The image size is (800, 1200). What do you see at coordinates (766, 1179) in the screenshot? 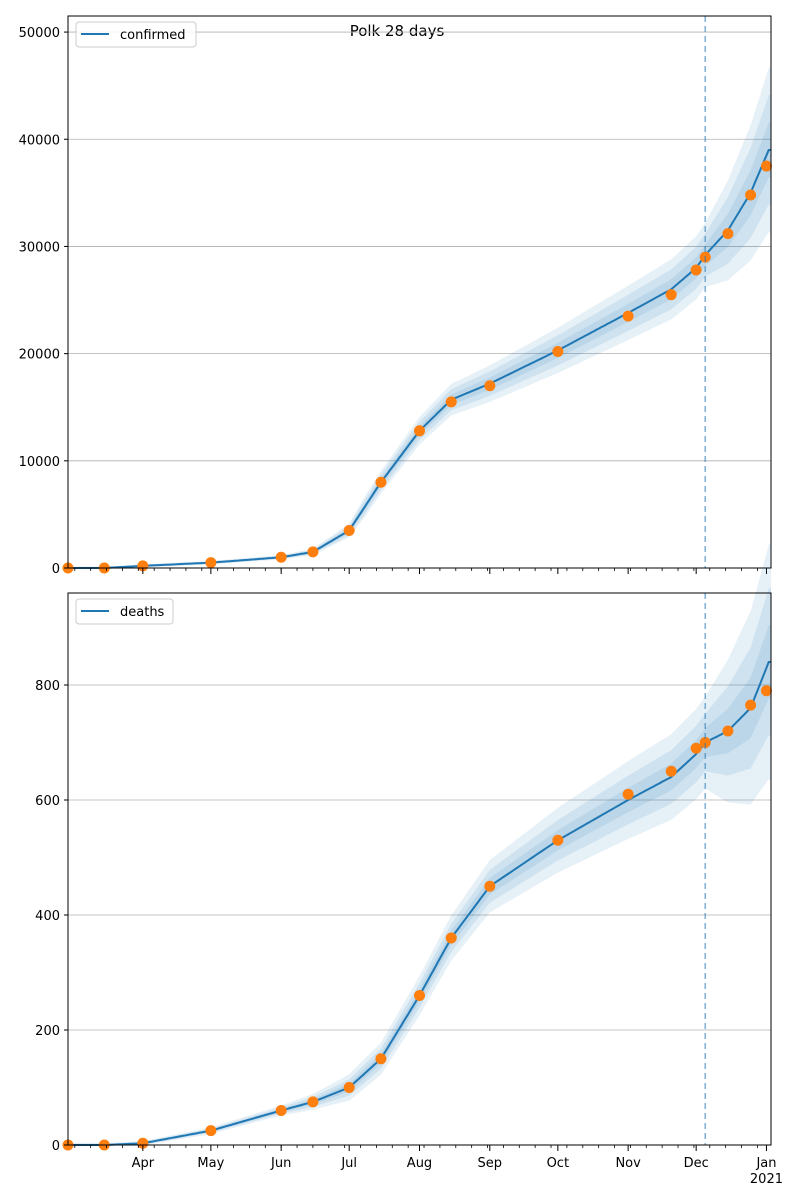
I see `x-year-label: 2021` at bounding box center [766, 1179].